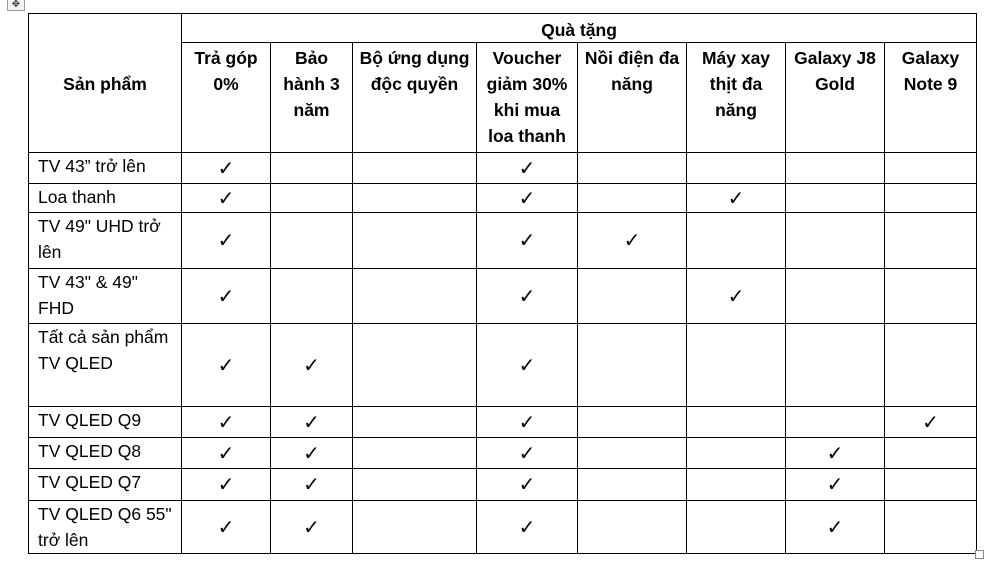 The image size is (1000, 569). What do you see at coordinates (226, 97) in the screenshot?
I see `gift-column-header: Trả góp 0%` at bounding box center [226, 97].